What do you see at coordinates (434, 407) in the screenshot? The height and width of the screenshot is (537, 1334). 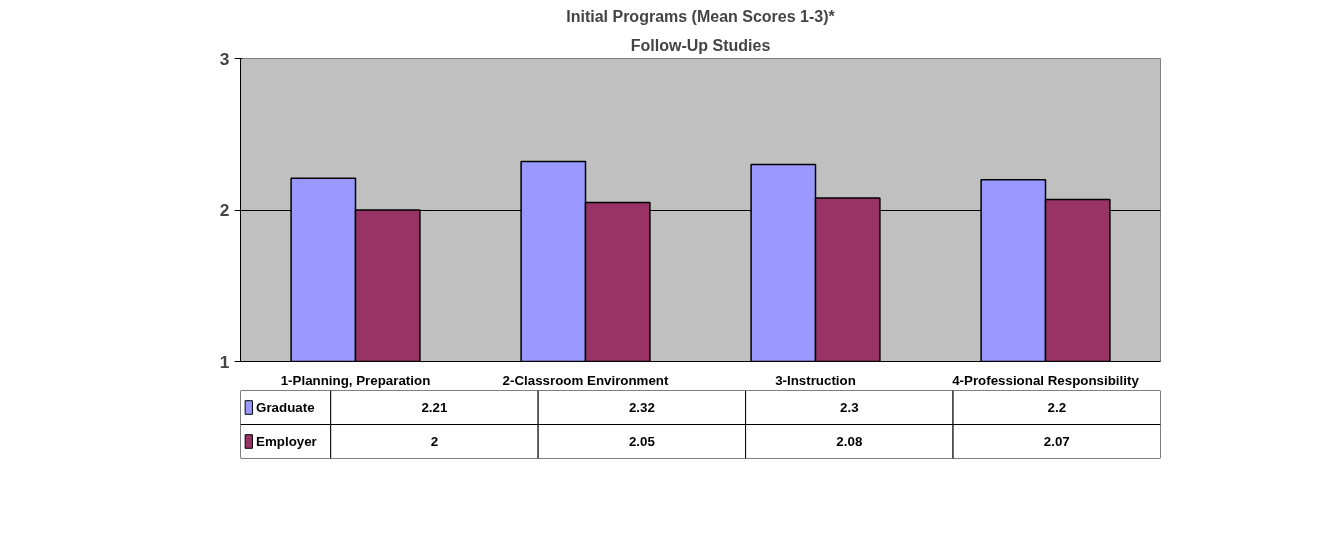 I see `data-label: 2.21` at bounding box center [434, 407].